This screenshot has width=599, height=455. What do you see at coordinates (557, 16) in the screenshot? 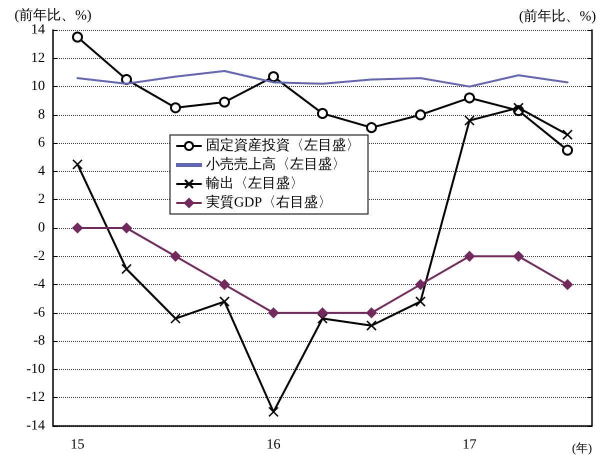
I see `y2-axis-title: (前年比、%)` at bounding box center [557, 16].